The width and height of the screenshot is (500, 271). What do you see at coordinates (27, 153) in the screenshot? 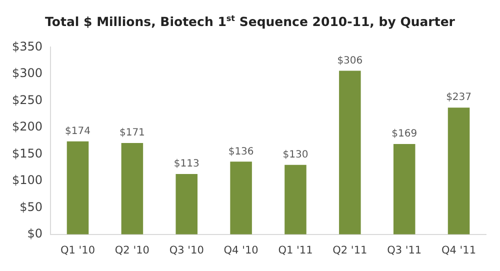
I see `y-tick-label: $150` at bounding box center [27, 153].